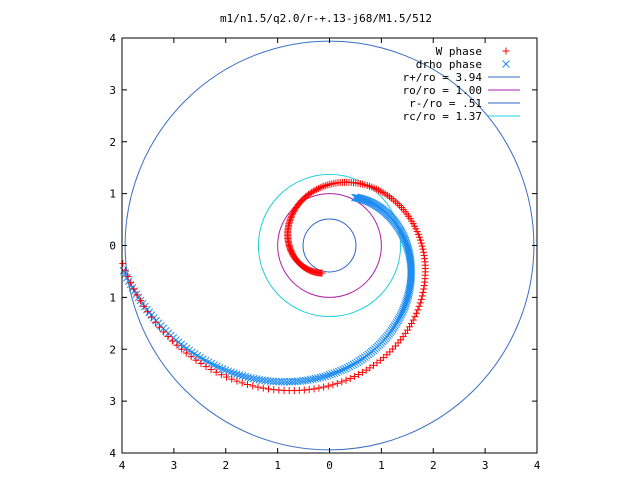 This screenshot has width=640, height=484. I want to click on x-tick-label: 2, so click(433, 465).